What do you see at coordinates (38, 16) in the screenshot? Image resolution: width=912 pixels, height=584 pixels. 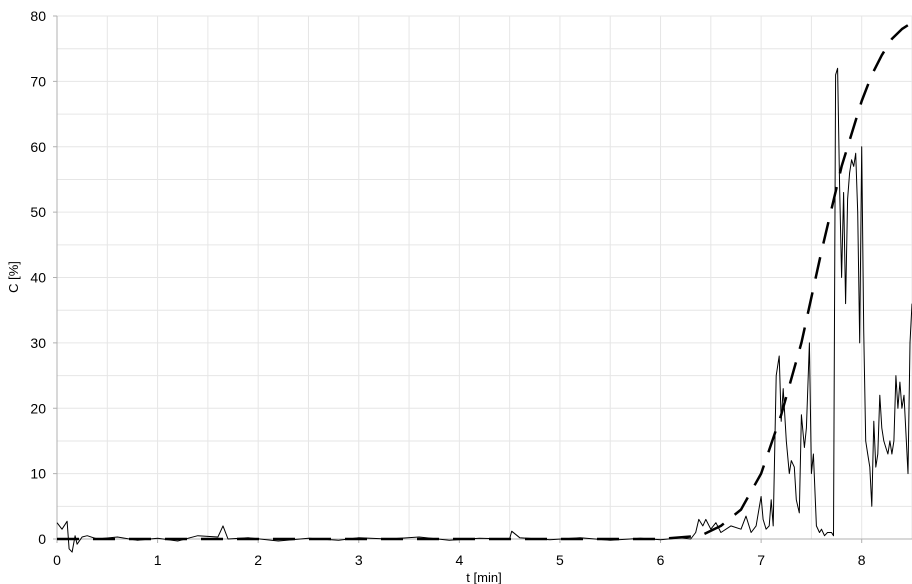 I see `y-tick-label: 80` at bounding box center [38, 16].